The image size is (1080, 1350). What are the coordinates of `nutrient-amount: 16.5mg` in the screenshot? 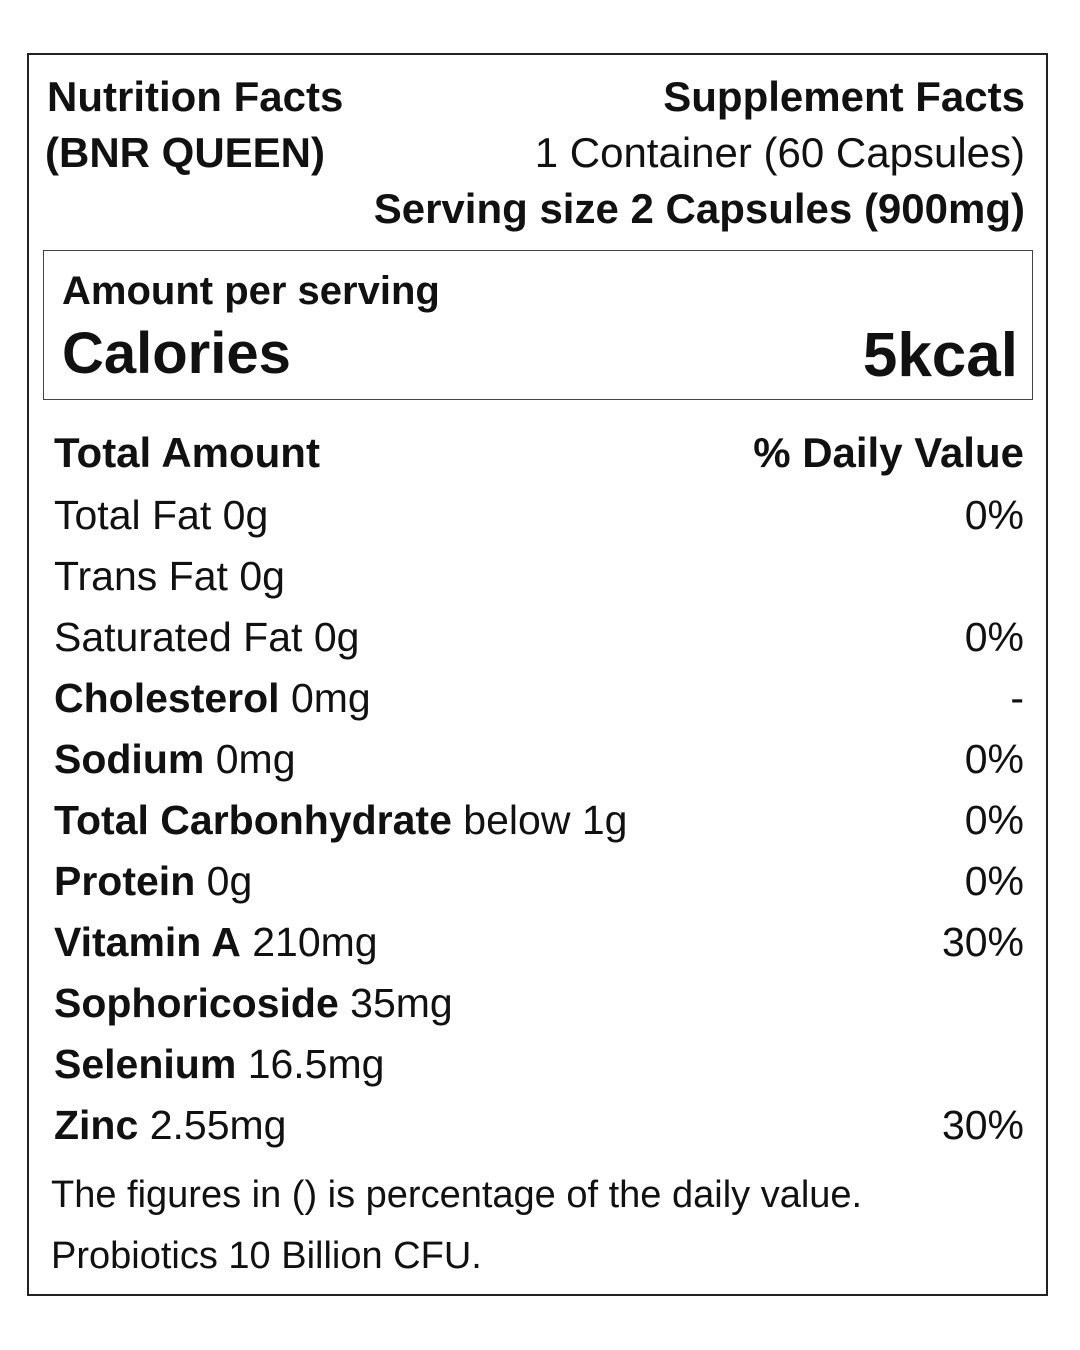 It's located at (316, 1064).